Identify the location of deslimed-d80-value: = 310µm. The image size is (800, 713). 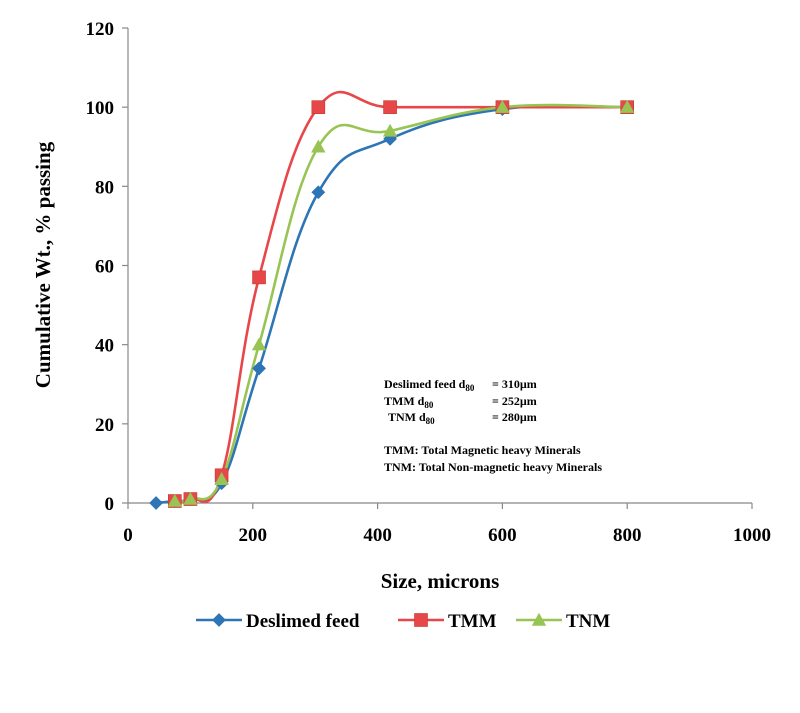
(514, 384).